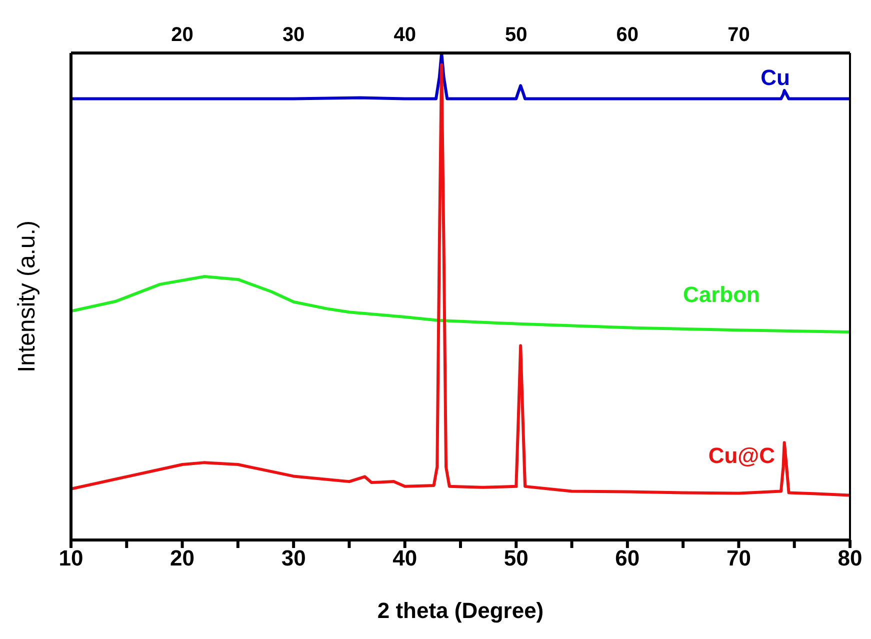 This screenshot has height=639, width=871. I want to click on series-label: Cu@C, so click(742, 455).